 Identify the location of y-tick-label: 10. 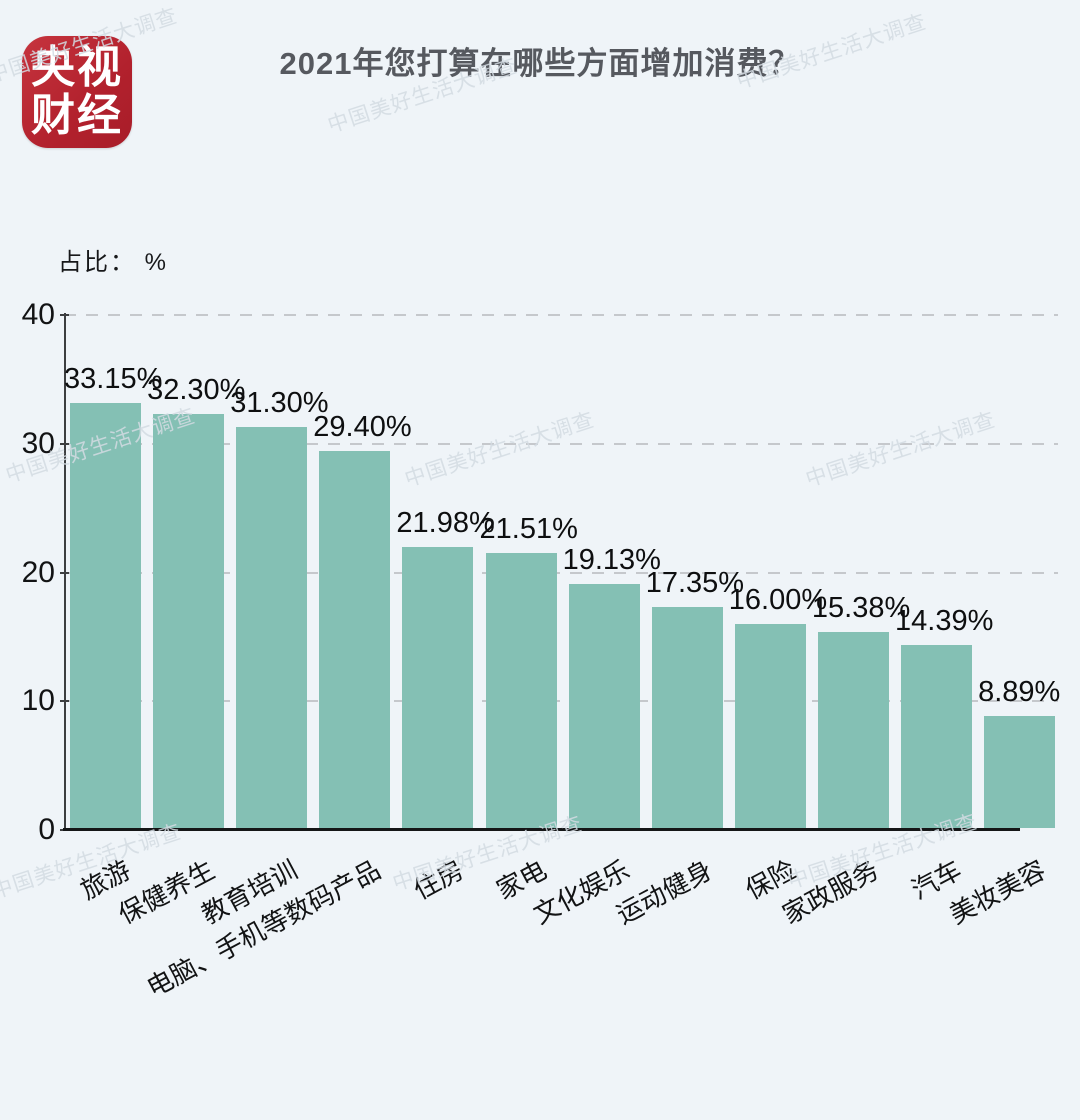
(38, 701).